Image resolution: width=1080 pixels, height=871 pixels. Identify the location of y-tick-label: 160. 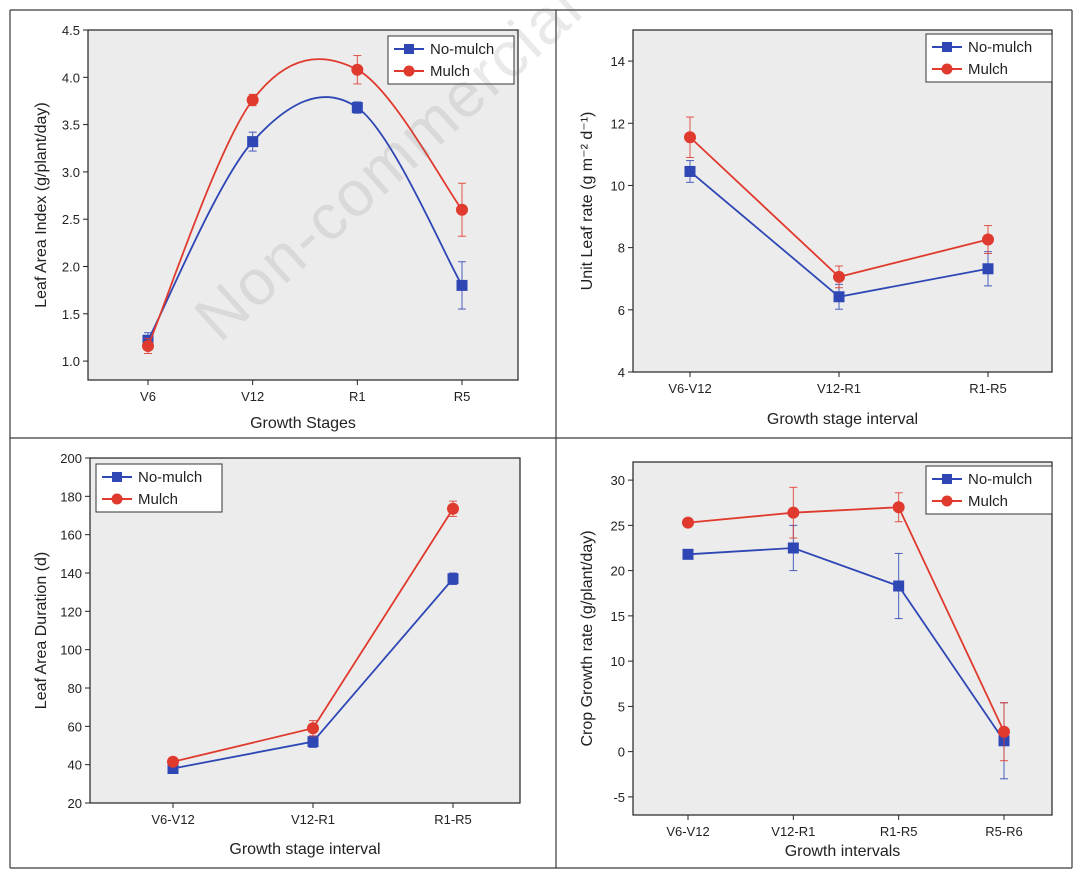
(71, 535).